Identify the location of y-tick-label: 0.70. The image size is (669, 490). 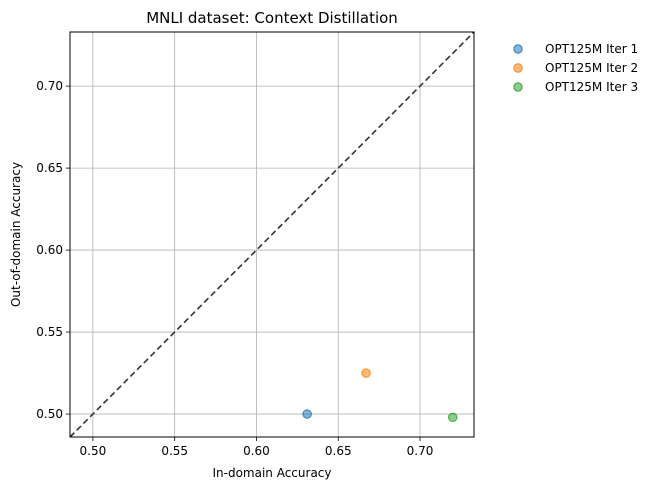
(49, 86).